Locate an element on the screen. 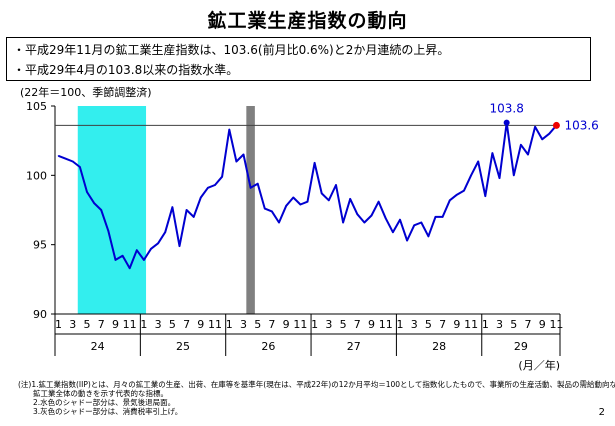 Image resolution: width=615 pixels, height=426 pixels. y-tick-label: 90 is located at coordinates (40, 314).